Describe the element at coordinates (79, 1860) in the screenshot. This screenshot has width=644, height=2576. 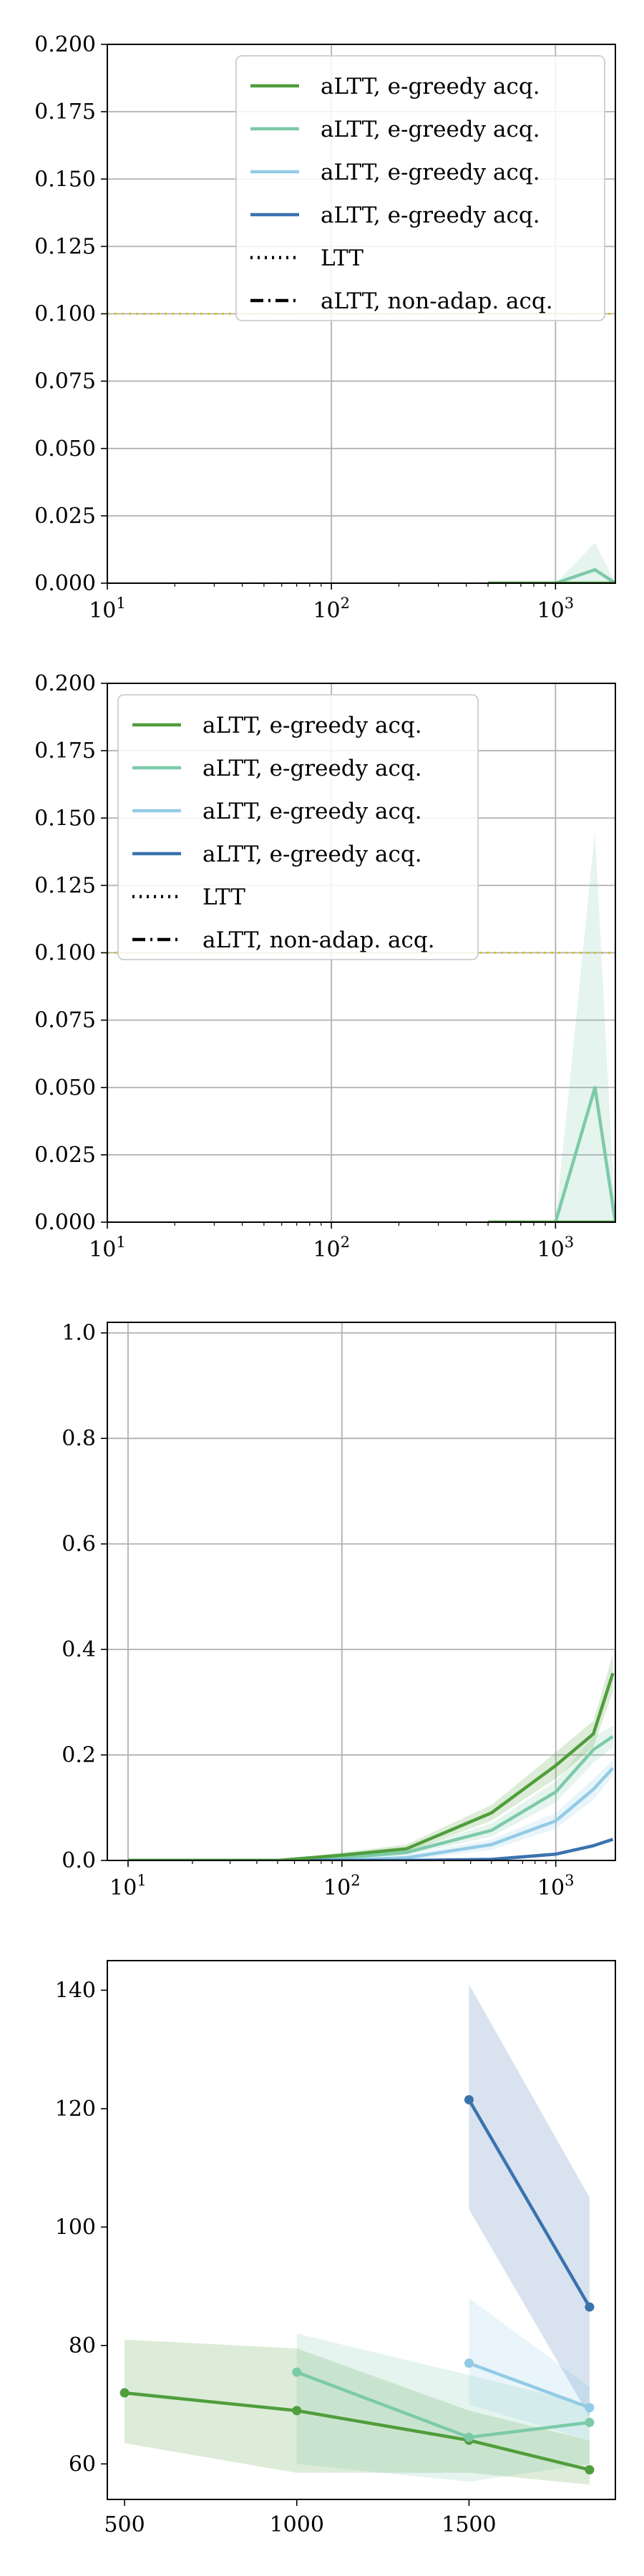
I see `y-tick-label: 0.0` at that location.